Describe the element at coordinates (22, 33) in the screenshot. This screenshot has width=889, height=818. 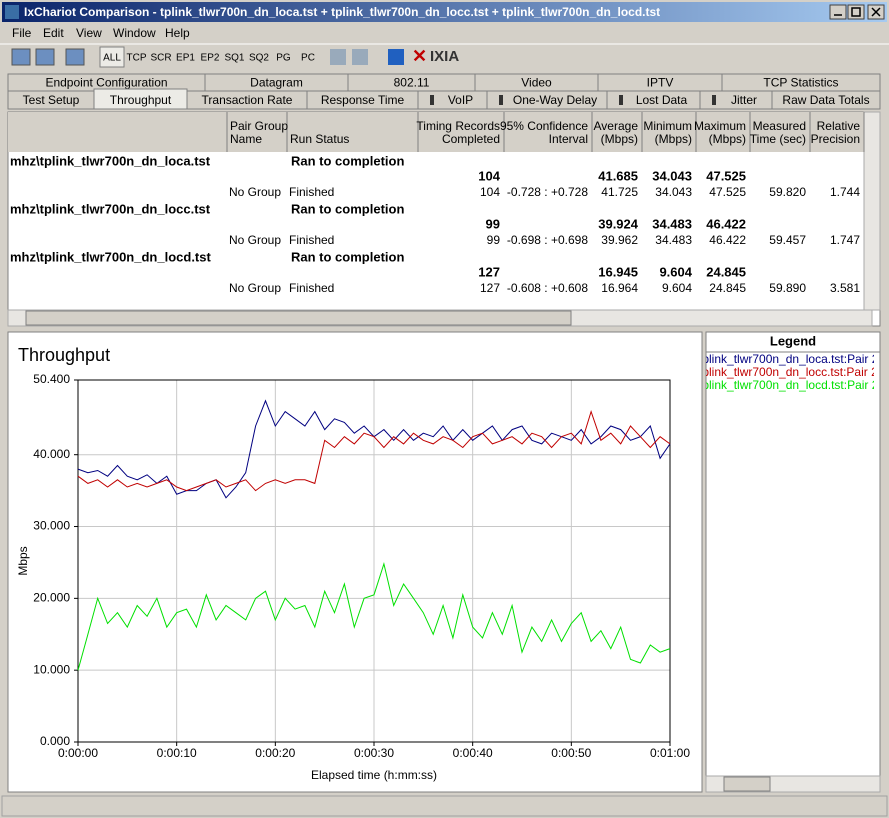
I see `menu-item: File` at that location.